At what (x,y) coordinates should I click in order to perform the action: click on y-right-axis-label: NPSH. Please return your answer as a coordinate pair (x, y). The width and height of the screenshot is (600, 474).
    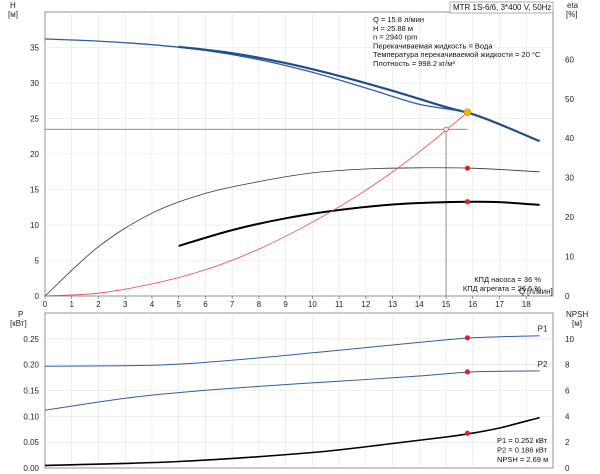
    Looking at the image, I should click on (577, 314).